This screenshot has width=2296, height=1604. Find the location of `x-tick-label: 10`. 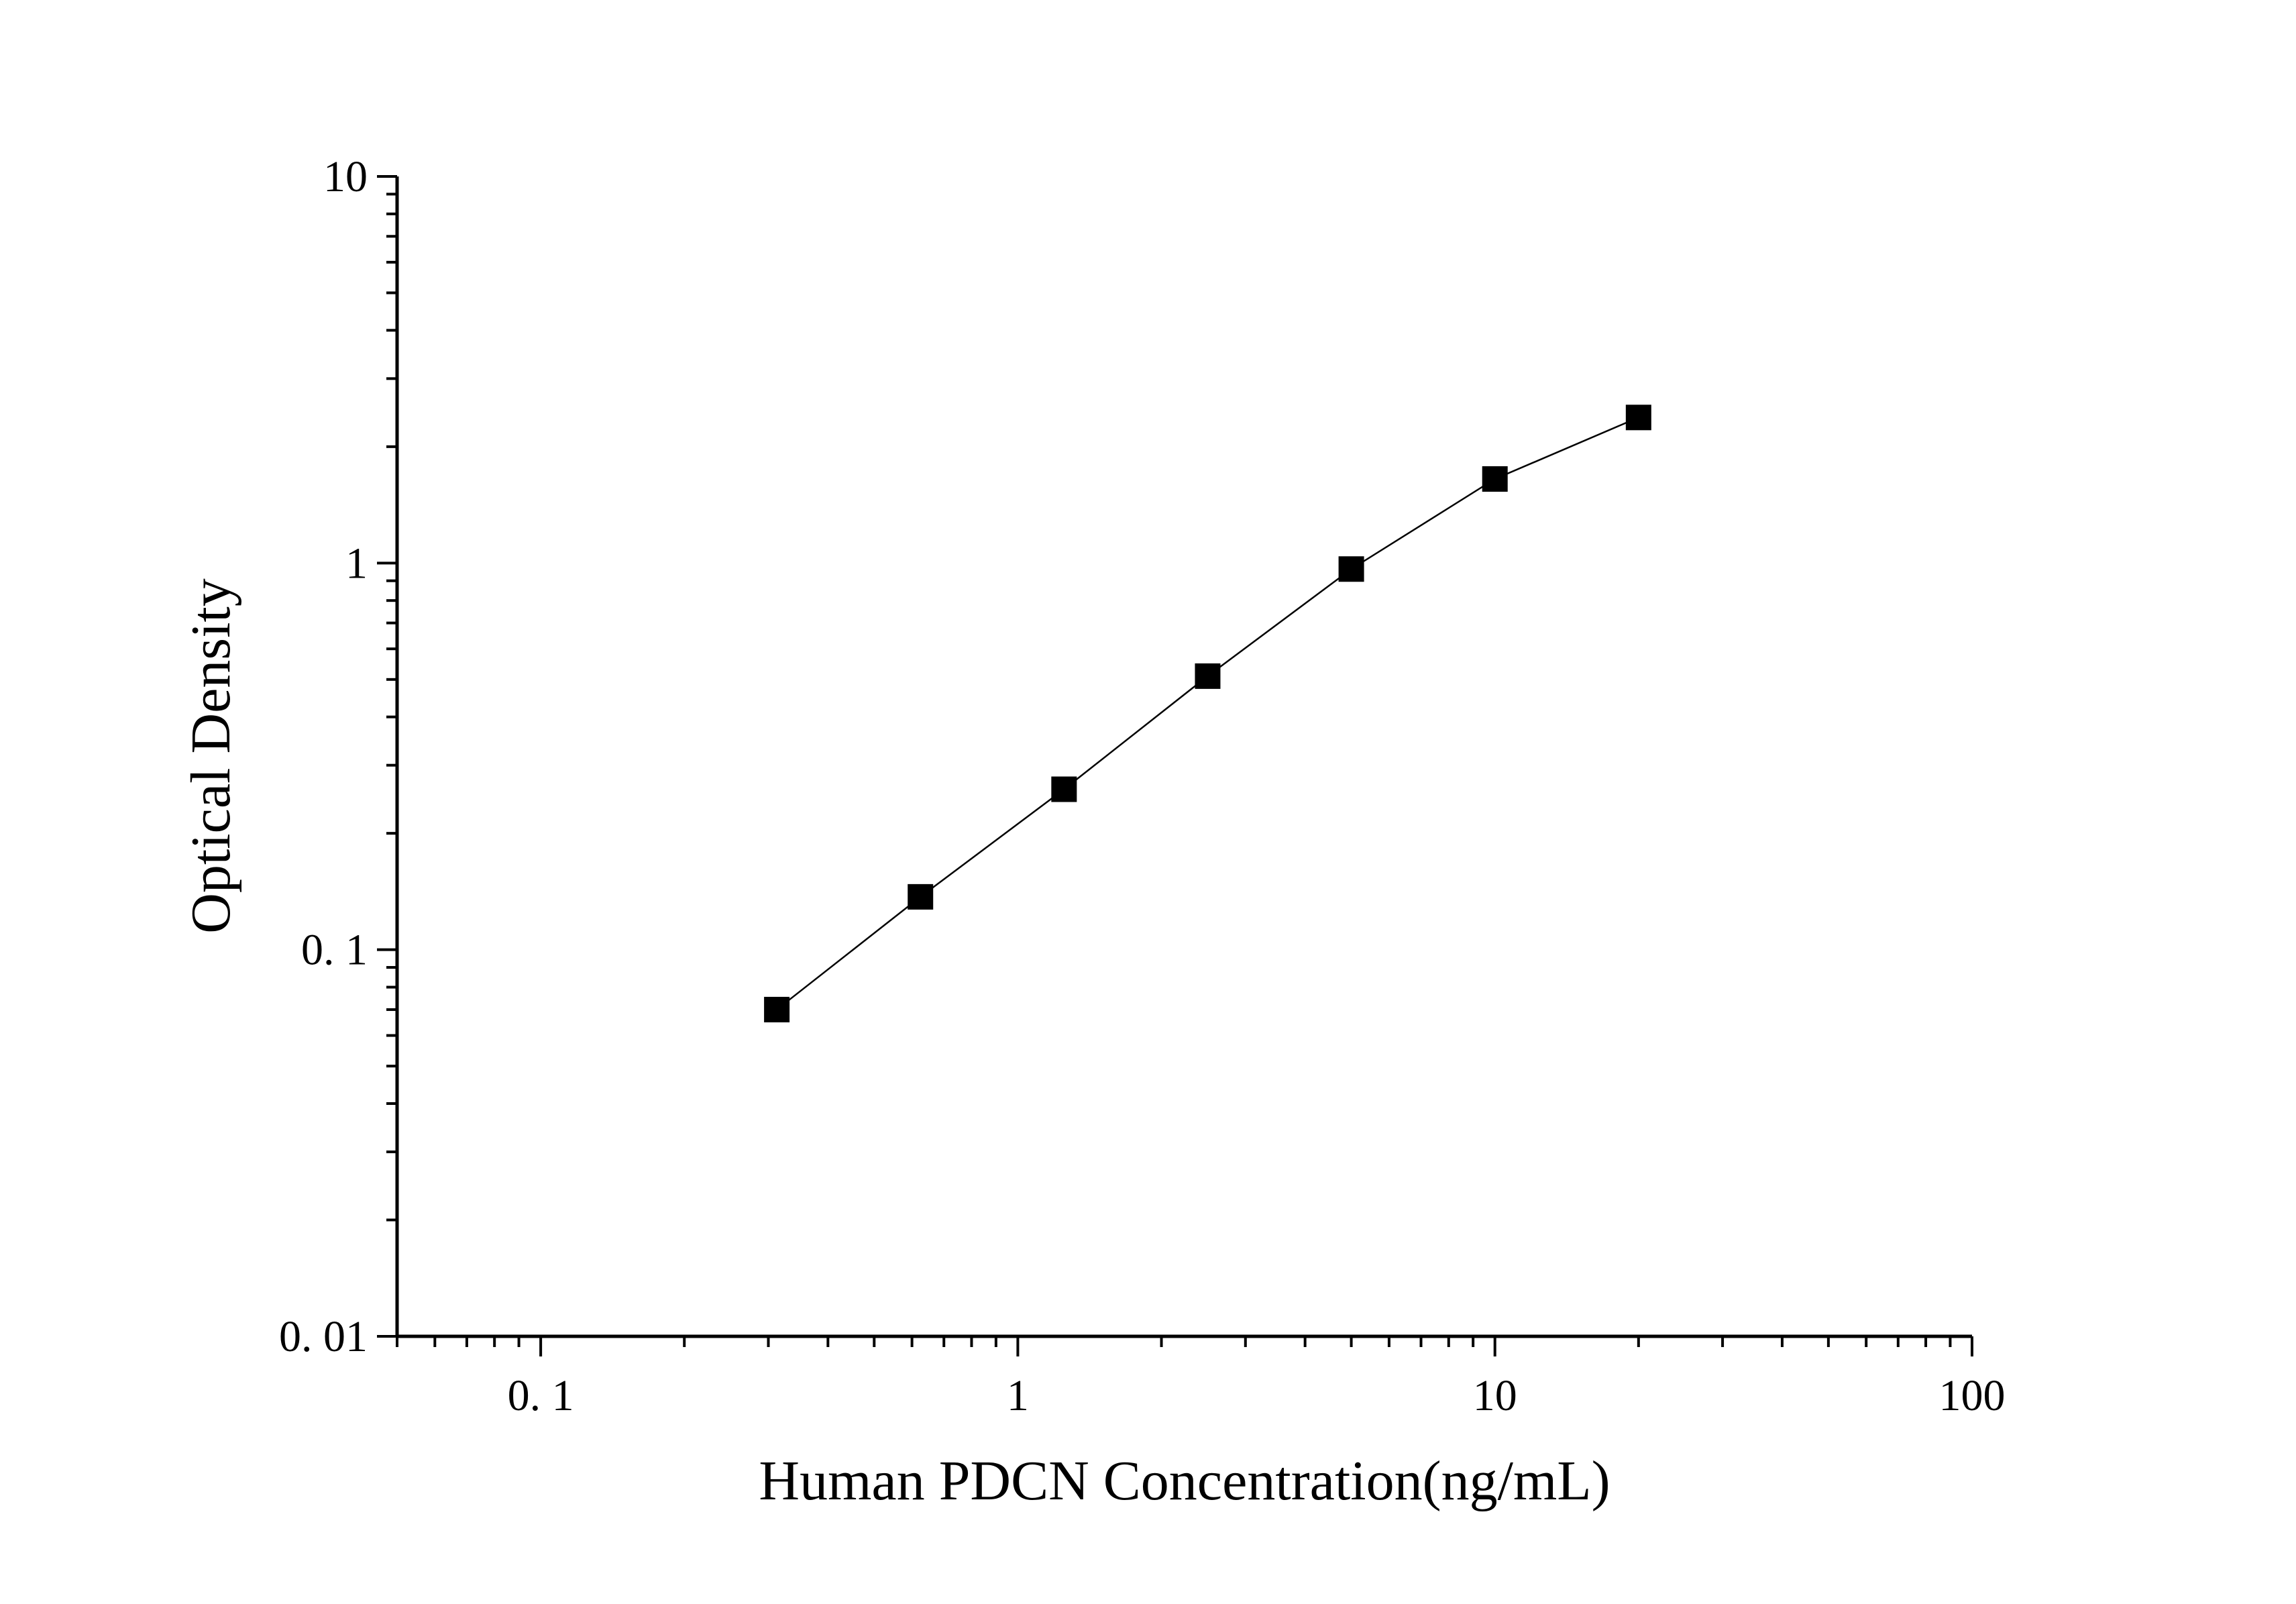

x-tick-label: 10 is located at coordinates (1495, 1395).